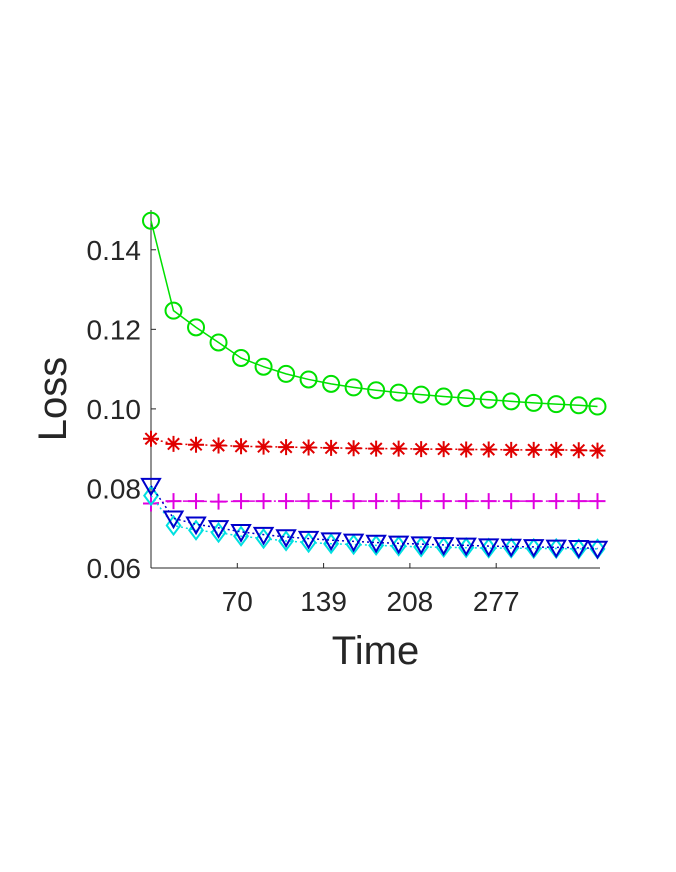 The image size is (676, 872). Describe the element at coordinates (375, 651) in the screenshot. I see `x-axis-title: Time` at that location.